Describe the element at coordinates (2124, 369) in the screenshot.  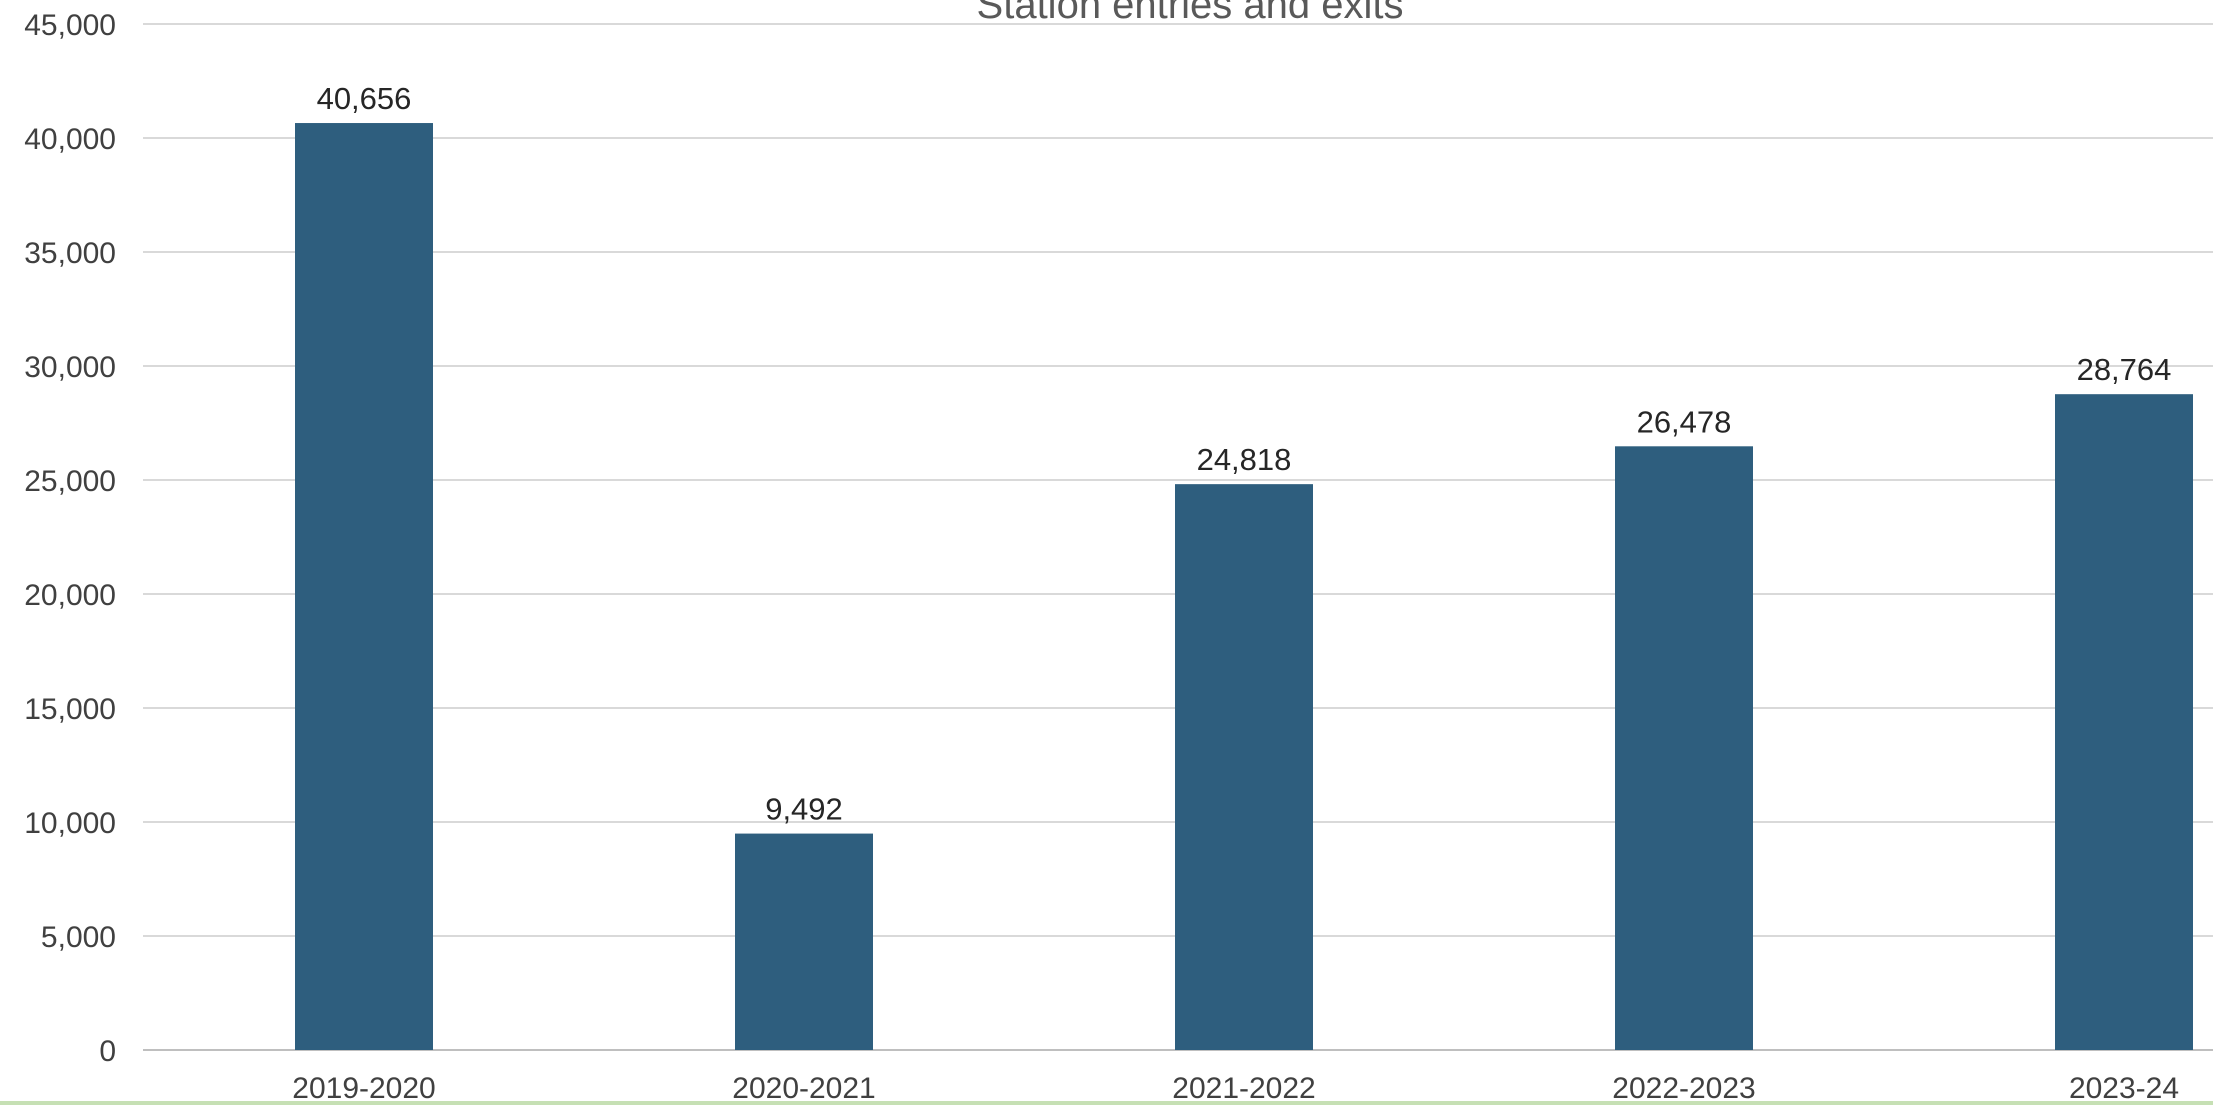
I see `data-label: 28,764` at that location.